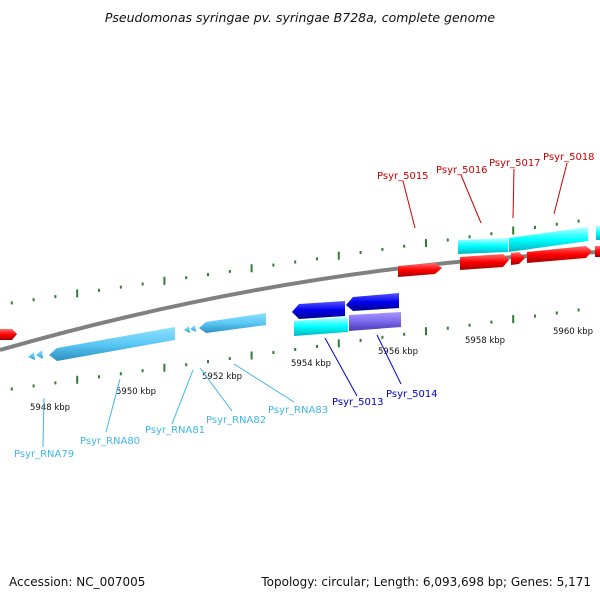  What do you see at coordinates (375, 321) in the screenshot?
I see `reverse-feature-purple` at bounding box center [375, 321].